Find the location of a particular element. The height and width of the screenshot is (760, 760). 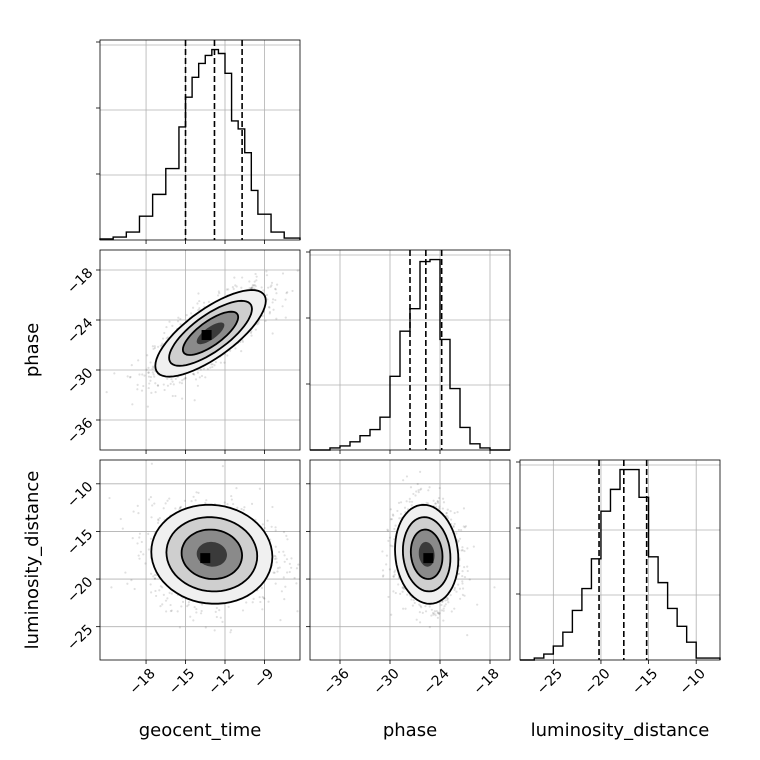

x-tick-label: −36 is located at coordinates (337, 682).